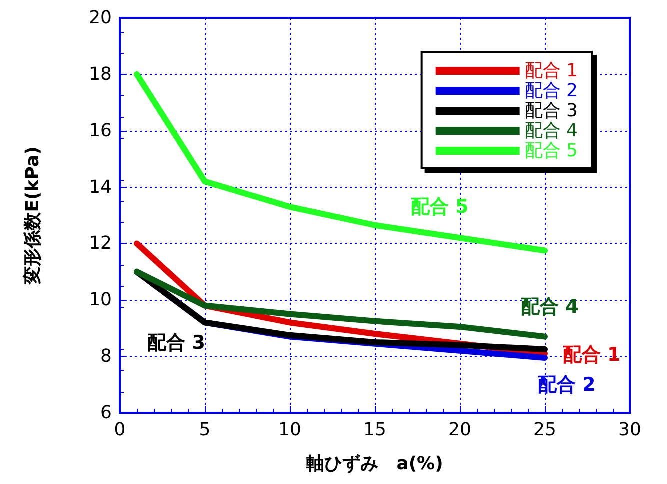  I want to click on annotation: 配合 4, so click(550, 307).